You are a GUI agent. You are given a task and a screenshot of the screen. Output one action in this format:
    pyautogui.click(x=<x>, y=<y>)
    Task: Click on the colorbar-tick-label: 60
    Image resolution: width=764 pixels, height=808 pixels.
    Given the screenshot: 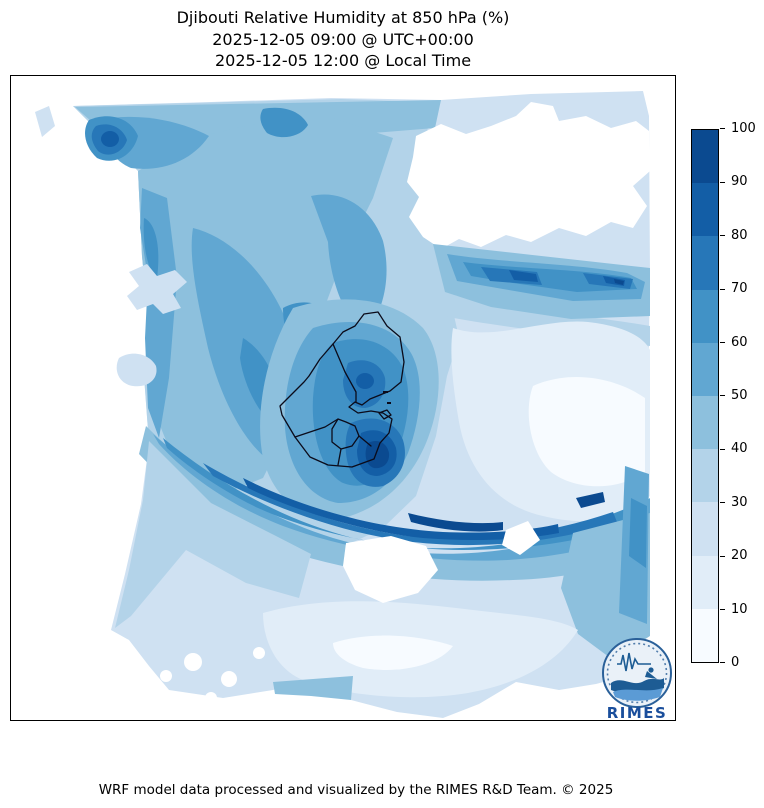 What is the action you would take?
    pyautogui.click(x=739, y=342)
    